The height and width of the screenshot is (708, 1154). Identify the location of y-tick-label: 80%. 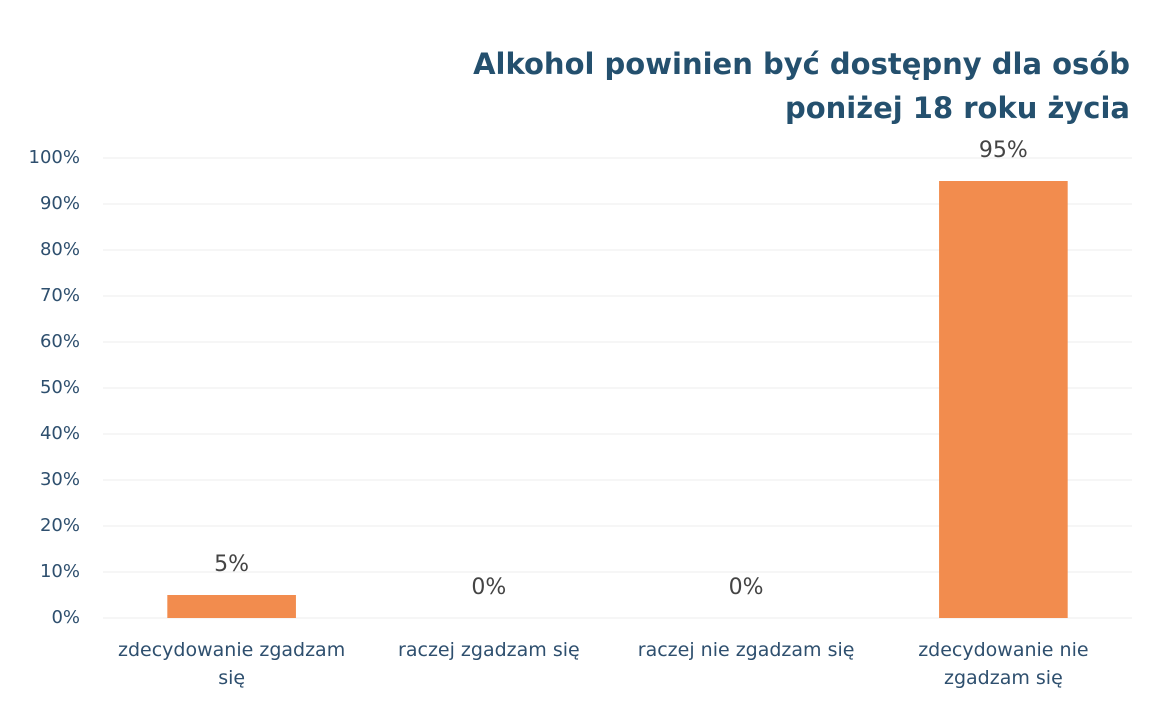
(60, 249).